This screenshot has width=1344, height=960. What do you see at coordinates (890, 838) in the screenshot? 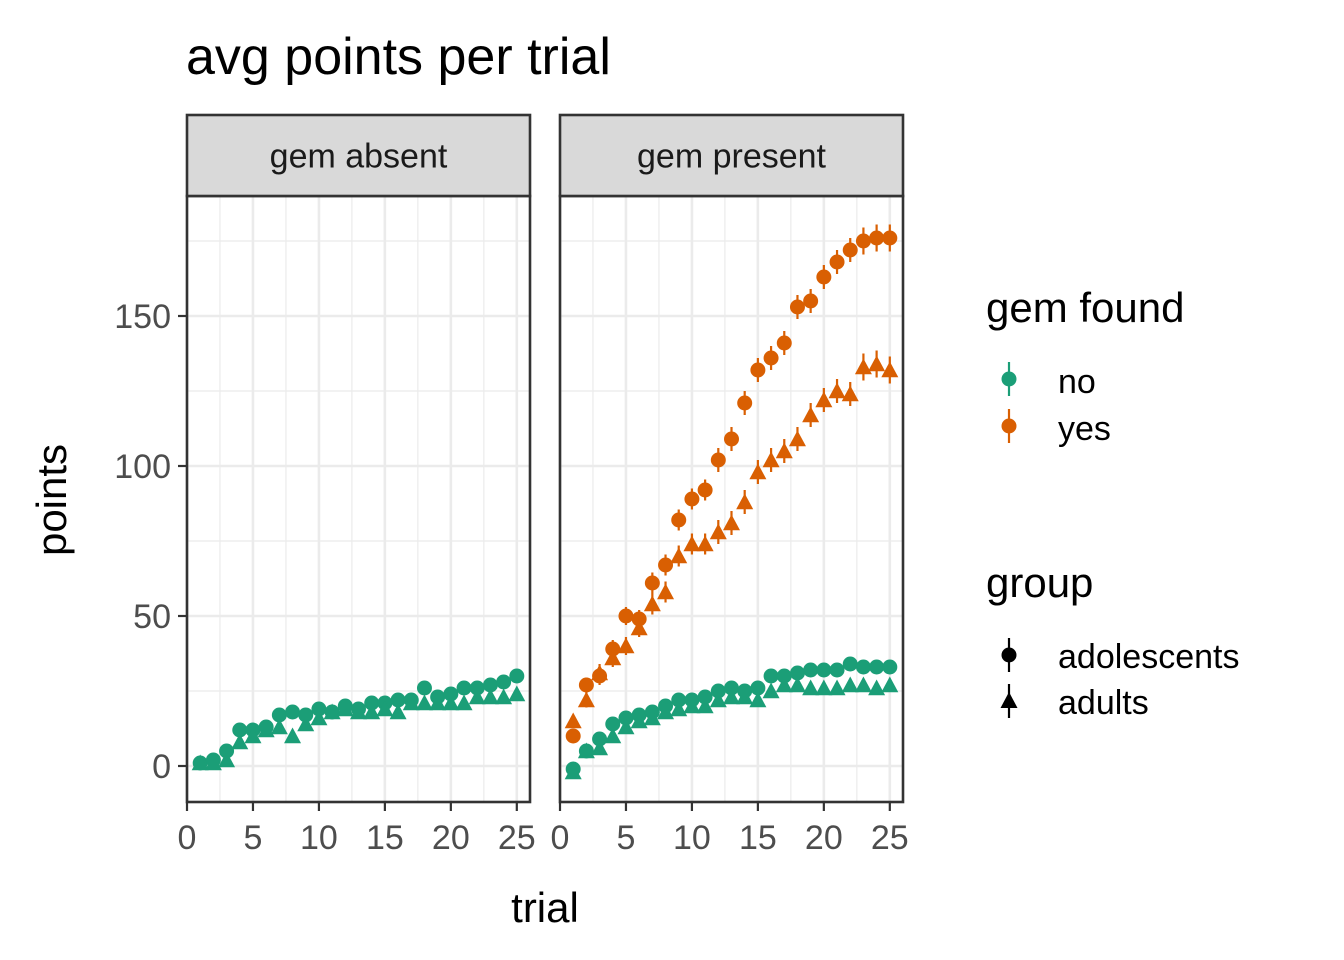
I see `x-tick-label: 25` at bounding box center [890, 838].